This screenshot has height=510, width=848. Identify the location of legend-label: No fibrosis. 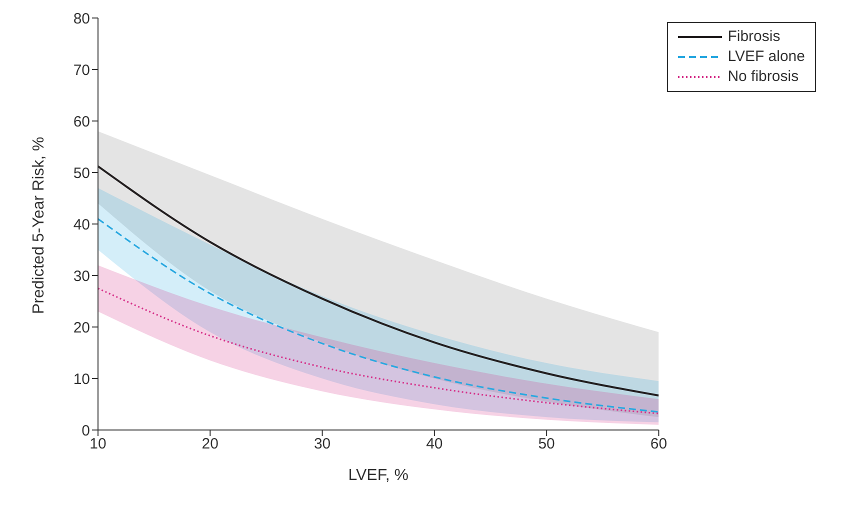
(763, 77).